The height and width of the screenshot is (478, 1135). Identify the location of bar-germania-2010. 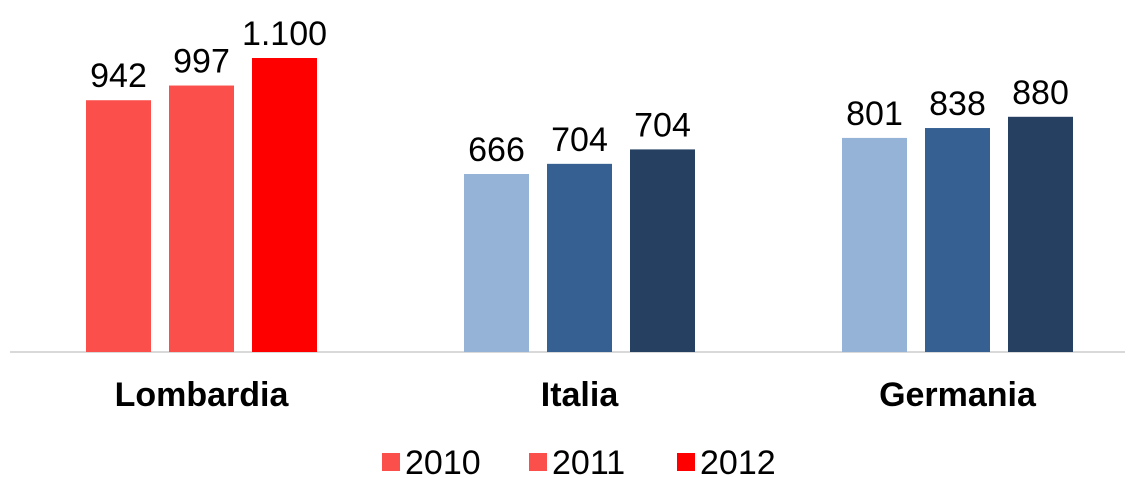
(874, 244).